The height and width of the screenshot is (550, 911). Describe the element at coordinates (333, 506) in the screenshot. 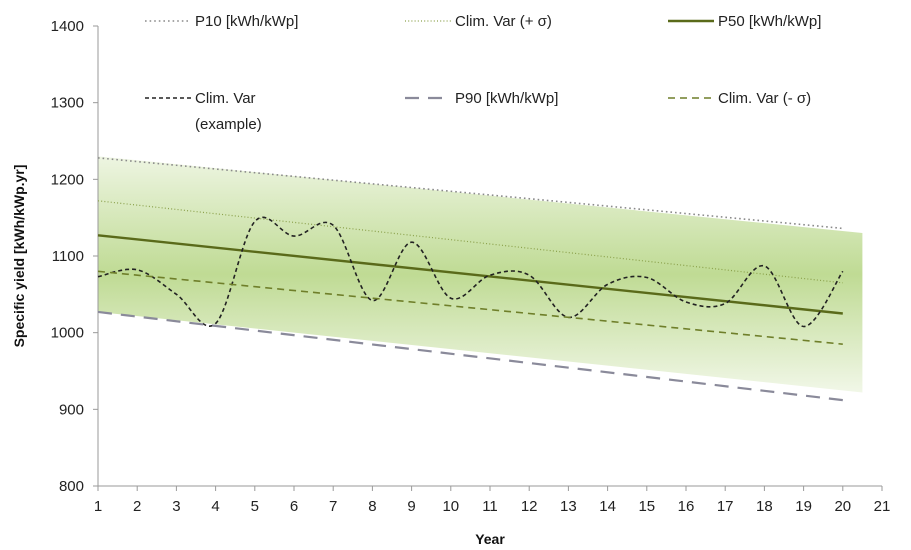

I see `x-tick-label: 7` at that location.